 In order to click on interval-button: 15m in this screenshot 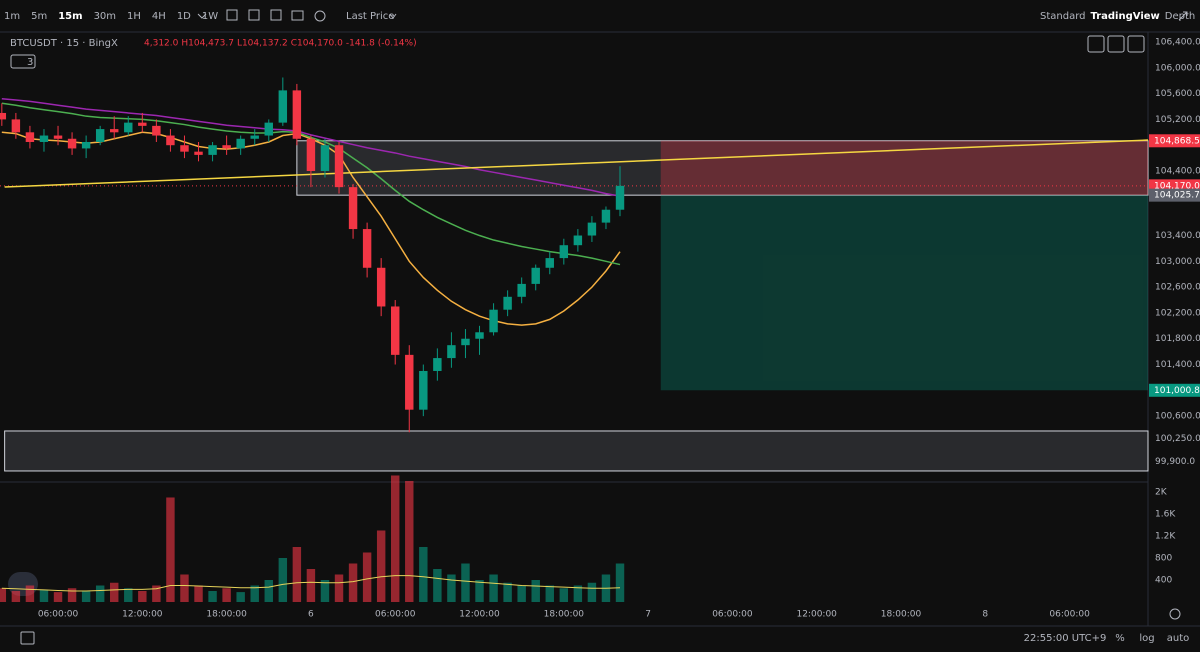, I will do `click(70, 16)`.